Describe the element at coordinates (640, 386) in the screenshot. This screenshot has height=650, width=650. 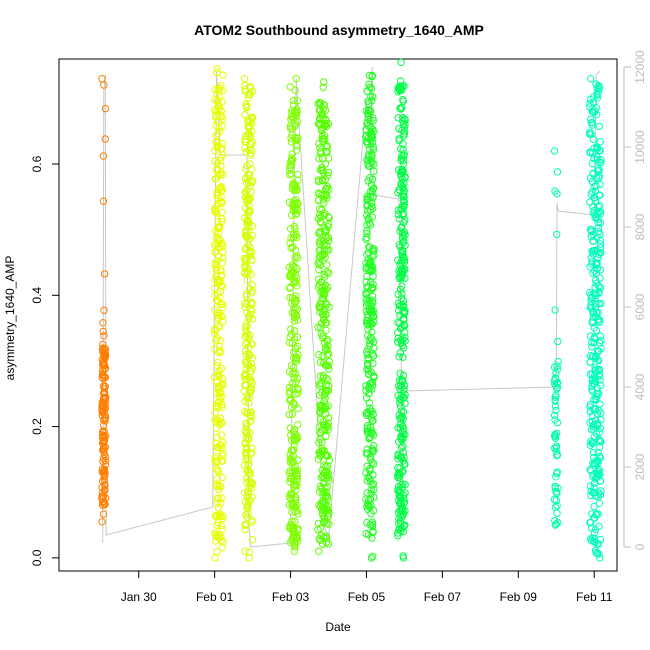
I see `right-y-tick-label: 4000` at that location.